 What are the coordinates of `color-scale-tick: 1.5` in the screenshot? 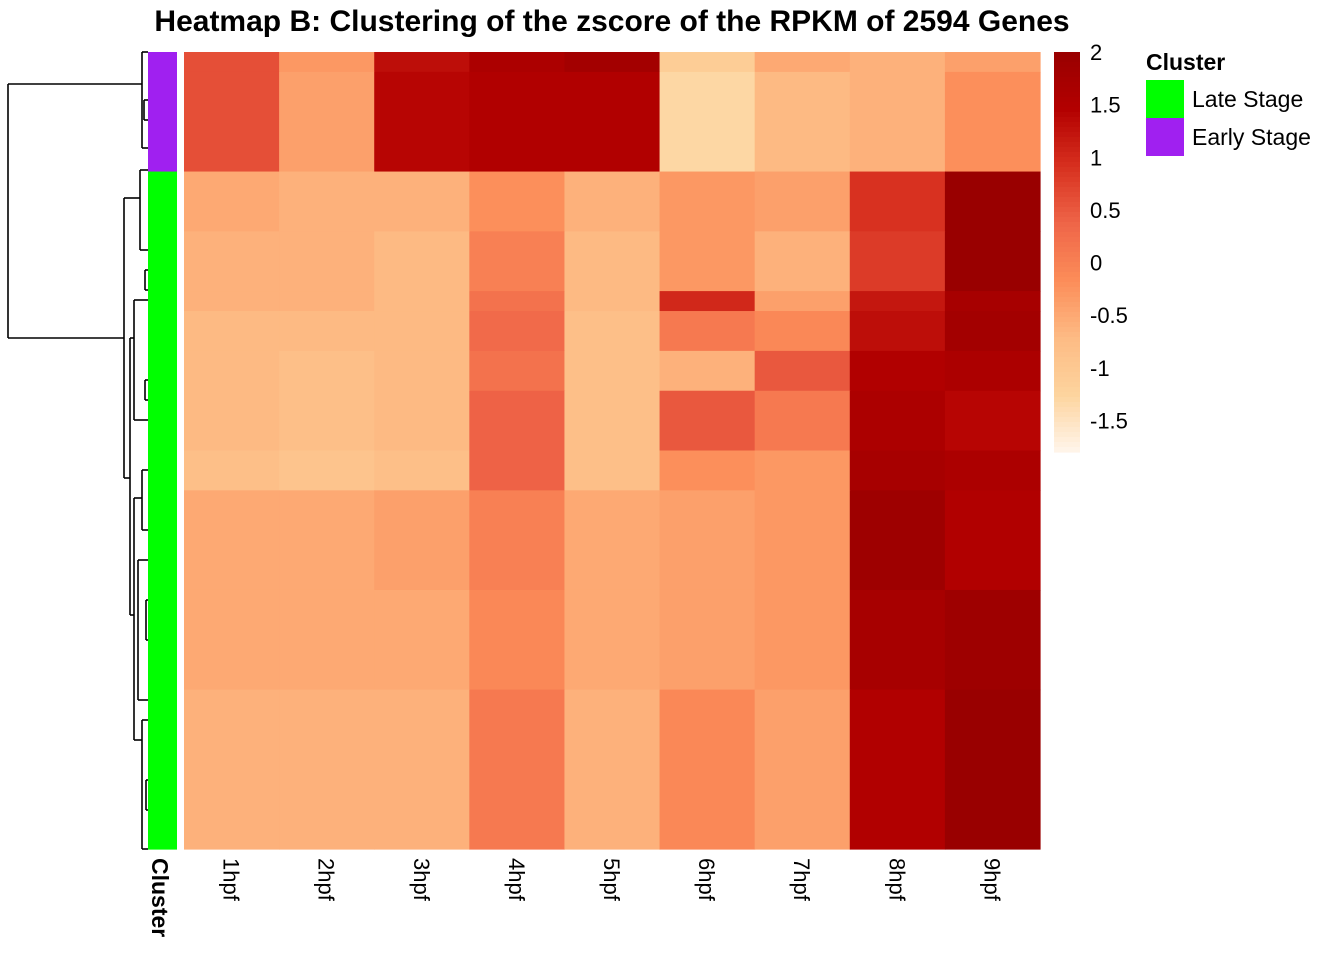 It's located at (1105, 105).